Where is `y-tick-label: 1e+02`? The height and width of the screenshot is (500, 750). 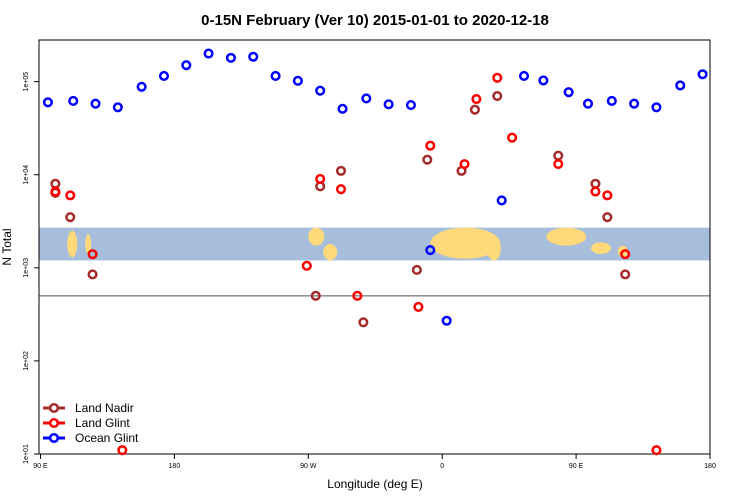 y-tick-label: 1e+02 is located at coordinates (26, 361).